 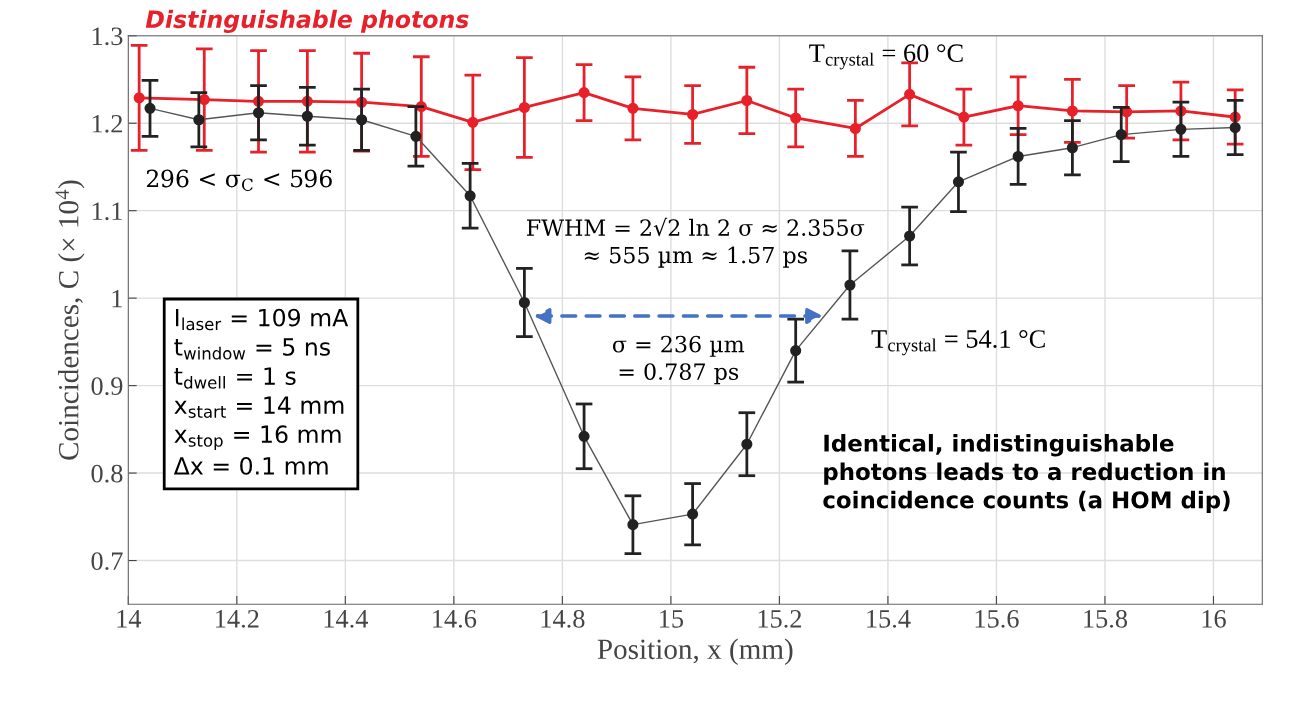 I want to click on x-tick-label: 16, so click(x=1214, y=618).